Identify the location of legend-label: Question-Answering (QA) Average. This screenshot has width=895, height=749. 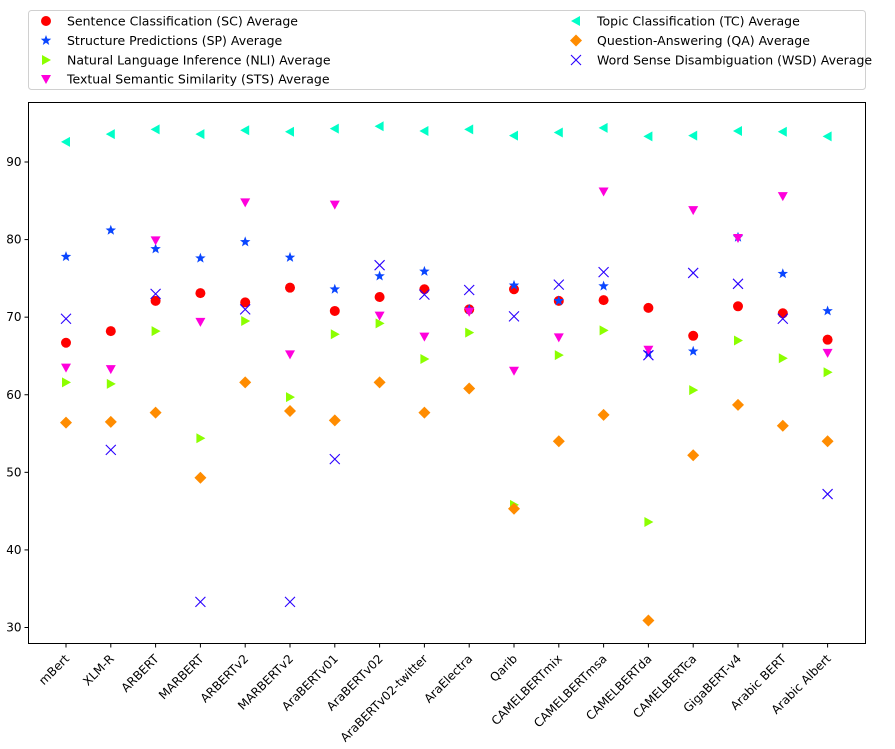
(703, 40).